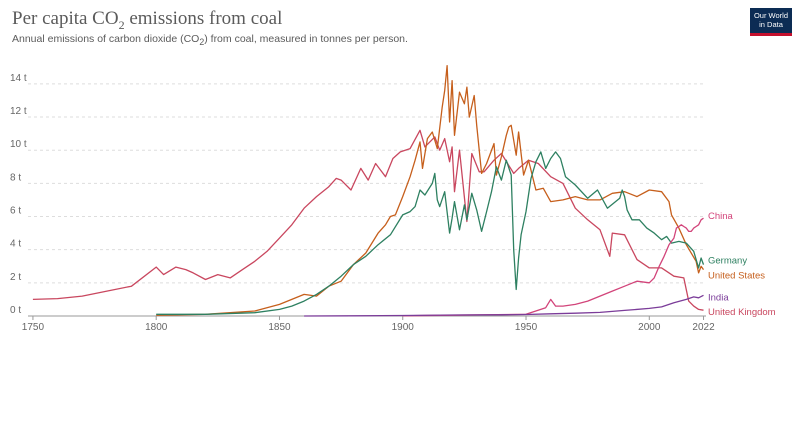 The image size is (800, 432). I want to click on y-tick-label: 0 t, so click(15, 310).